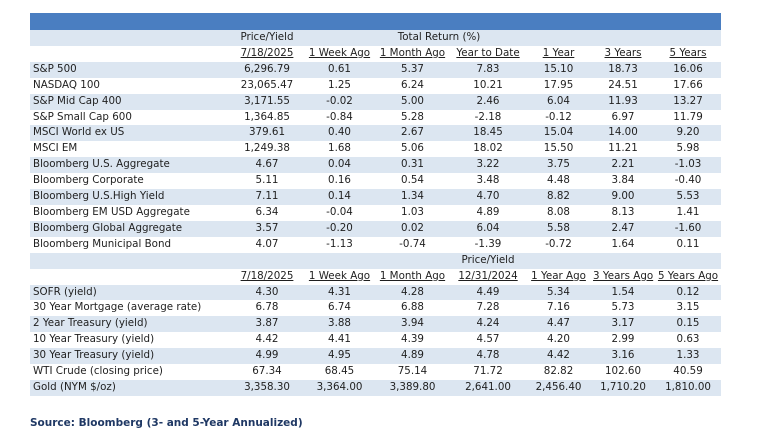 The image size is (762, 441). Describe the element at coordinates (267, 340) in the screenshot. I see `cell-value: 4.42` at that location.